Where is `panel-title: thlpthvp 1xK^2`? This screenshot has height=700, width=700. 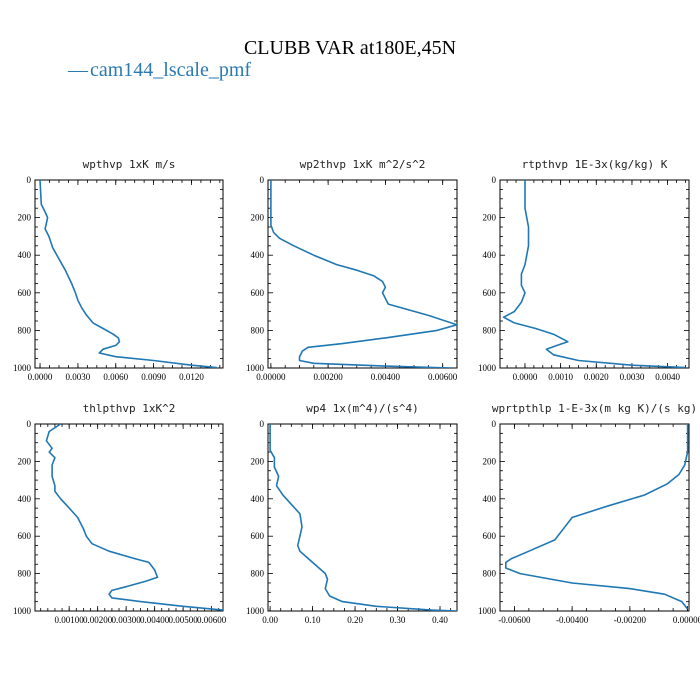 panel-title: thlpthvp 1xK^2 is located at coordinates (129, 408).